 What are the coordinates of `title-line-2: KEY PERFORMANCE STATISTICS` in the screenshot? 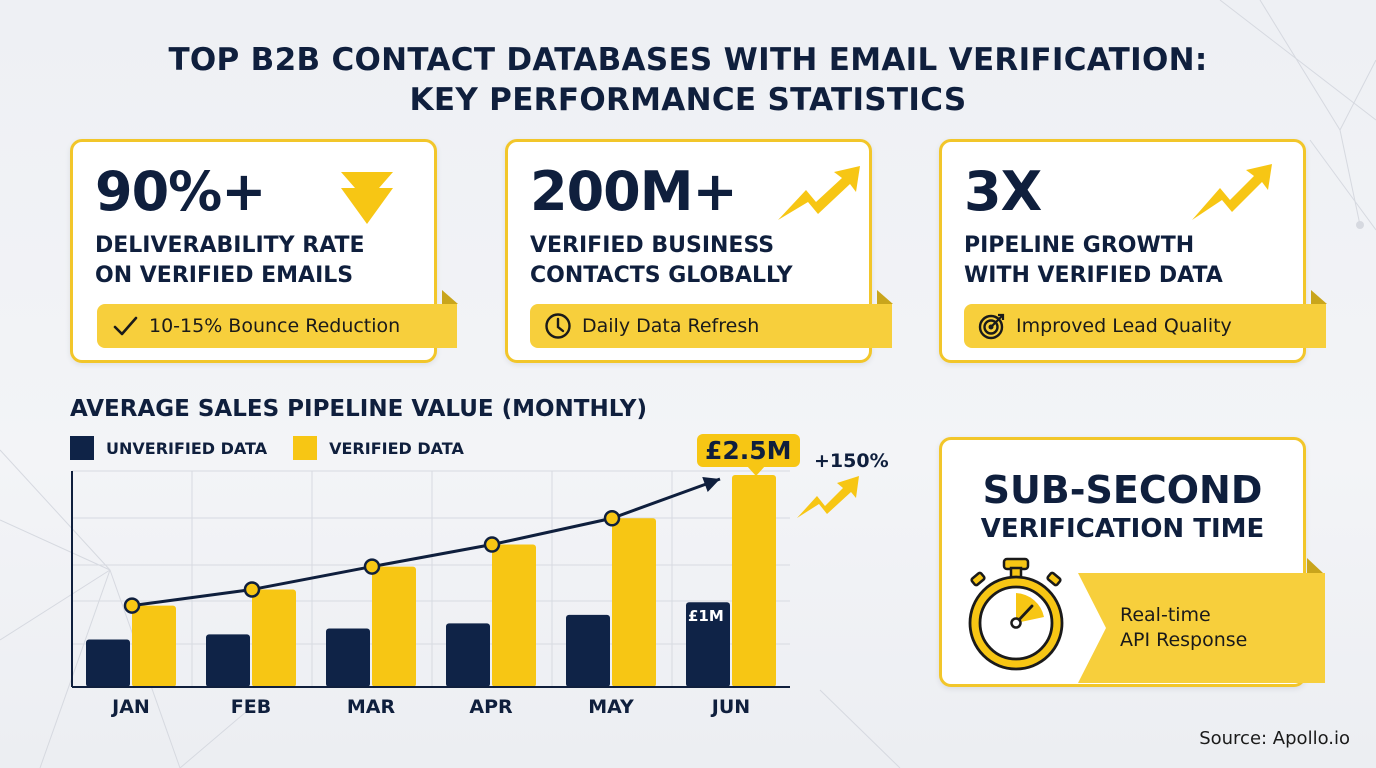 It's located at (688, 100).